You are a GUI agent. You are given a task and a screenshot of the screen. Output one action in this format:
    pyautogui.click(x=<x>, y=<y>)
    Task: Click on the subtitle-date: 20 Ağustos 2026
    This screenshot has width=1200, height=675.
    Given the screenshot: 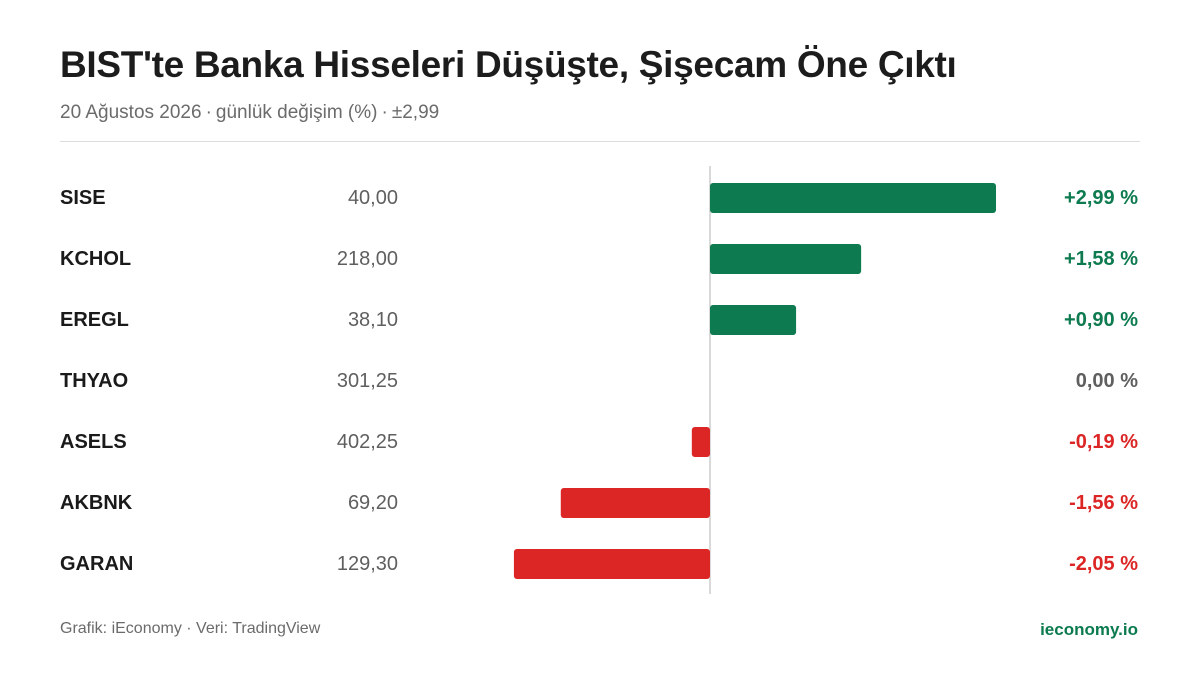 What is the action you would take?
    pyautogui.click(x=131, y=112)
    